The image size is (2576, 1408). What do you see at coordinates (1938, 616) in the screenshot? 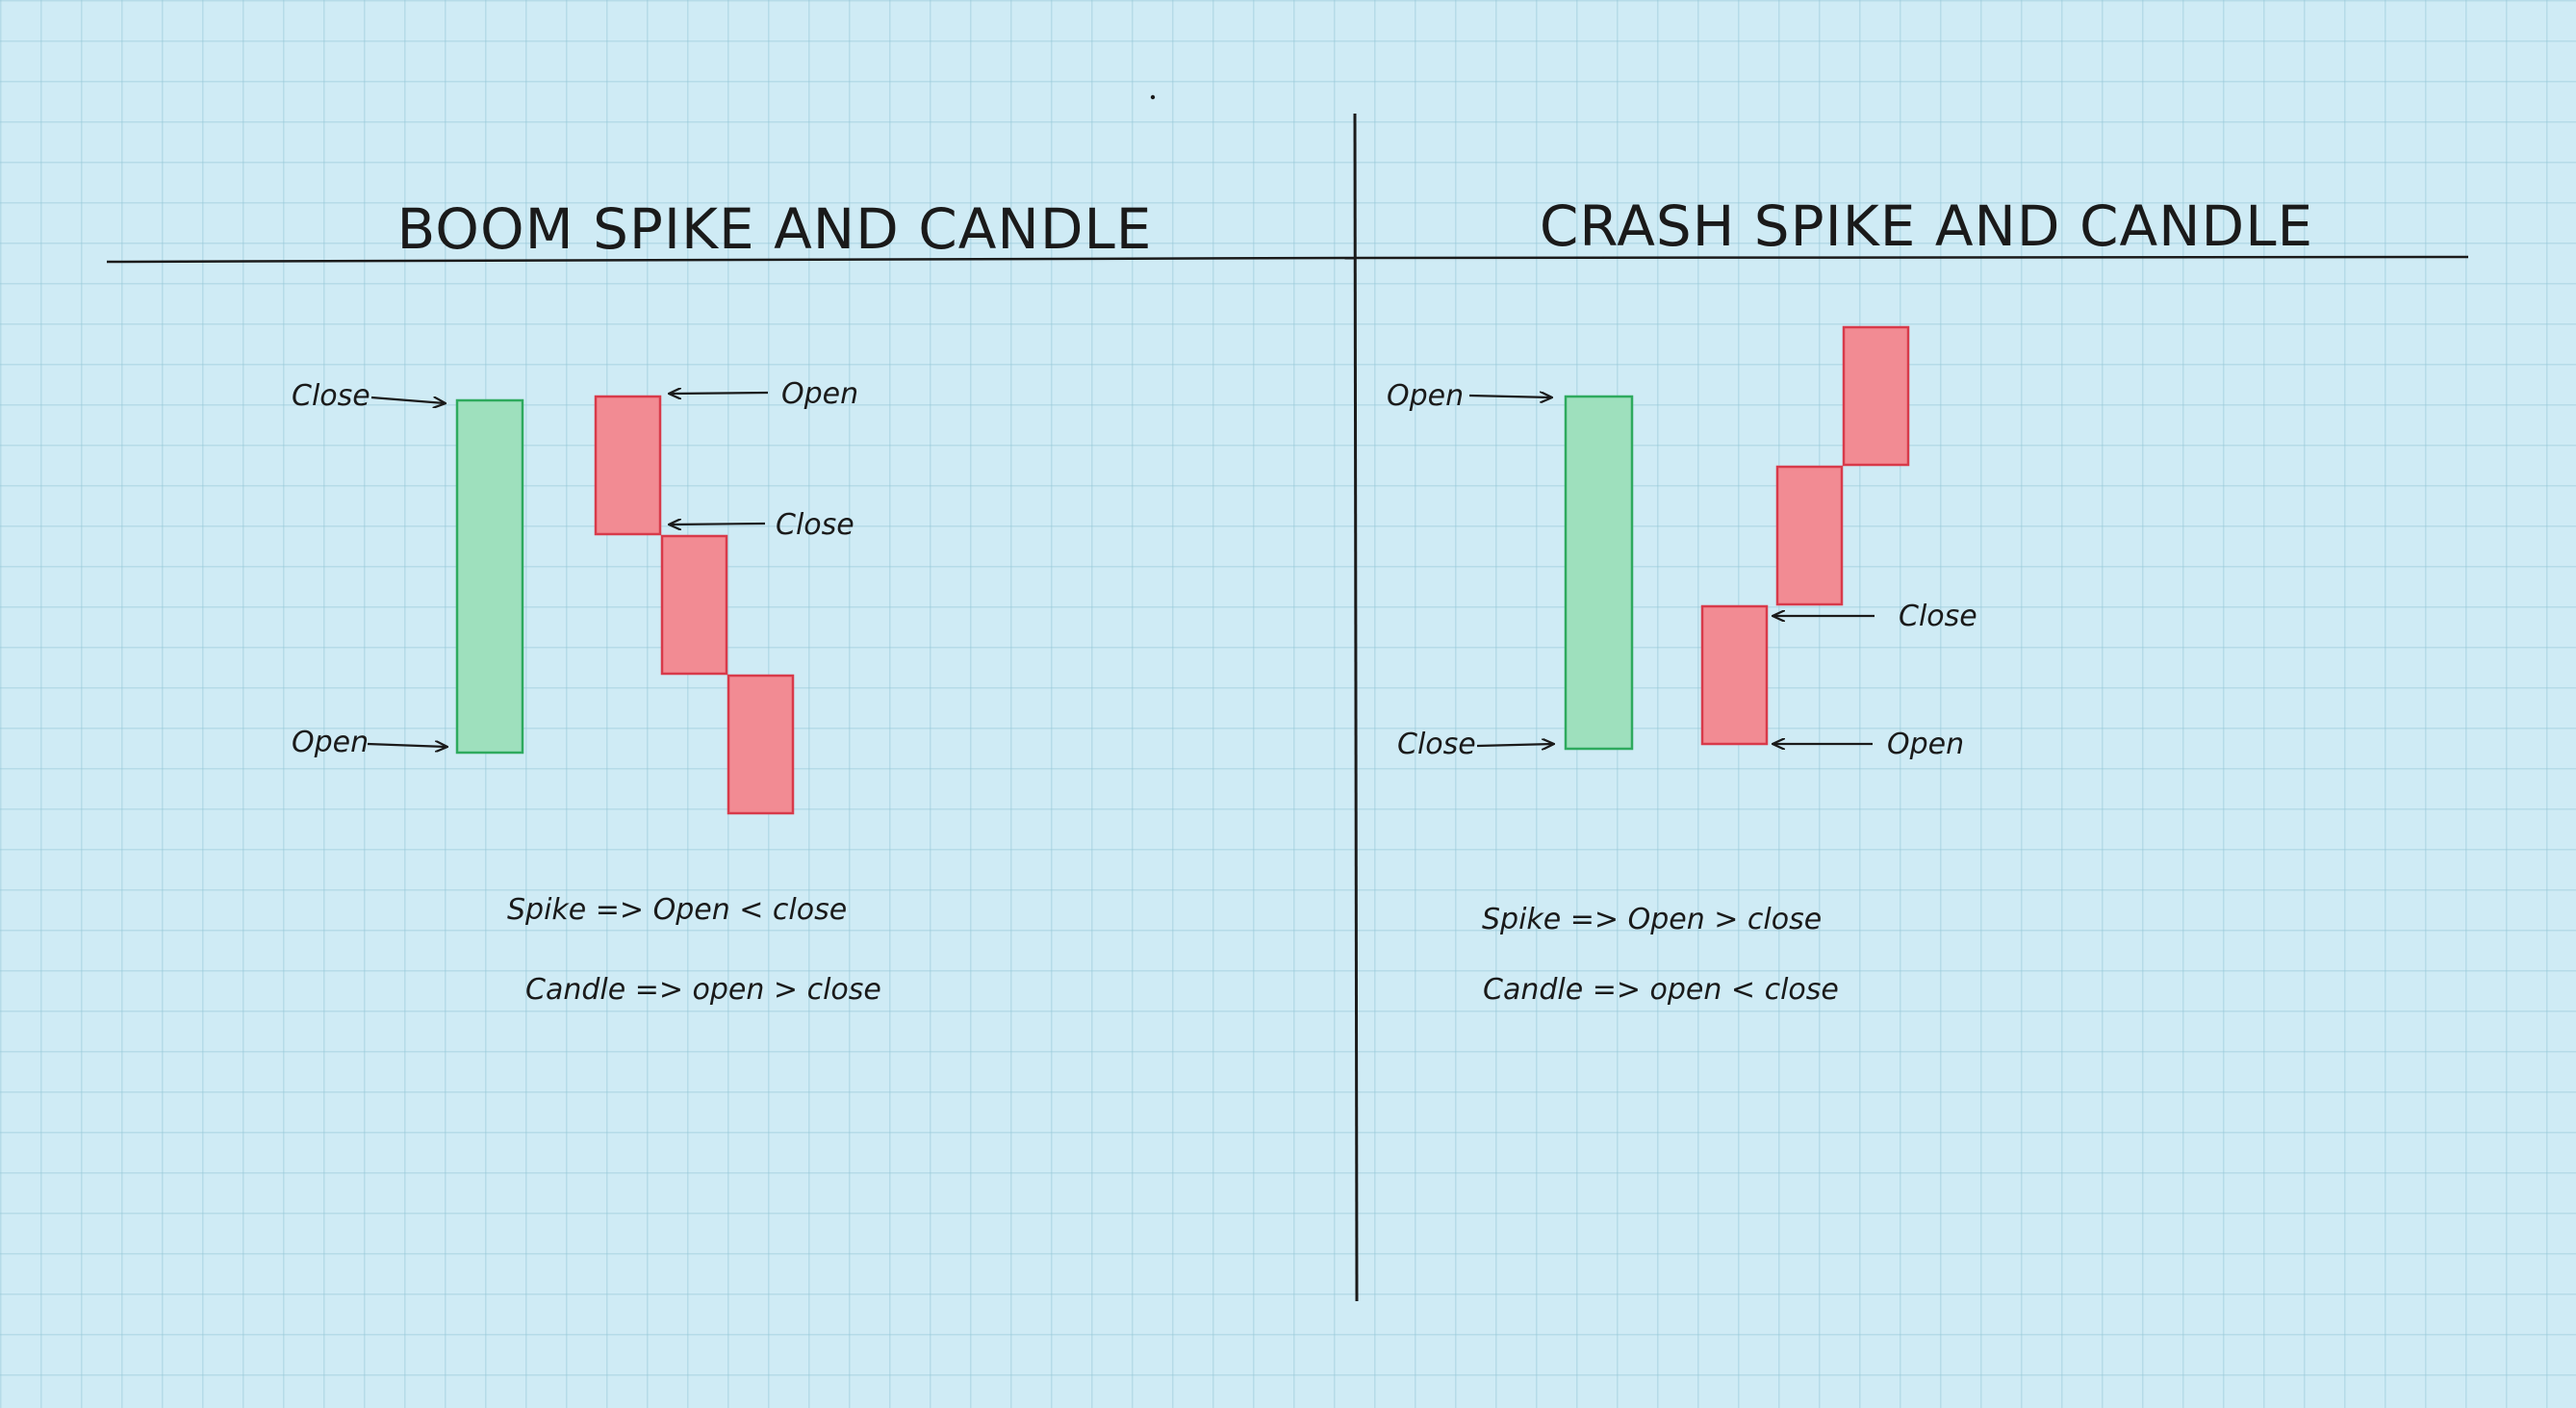
I see `crash-candle-close-label: Close` at bounding box center [1938, 616].